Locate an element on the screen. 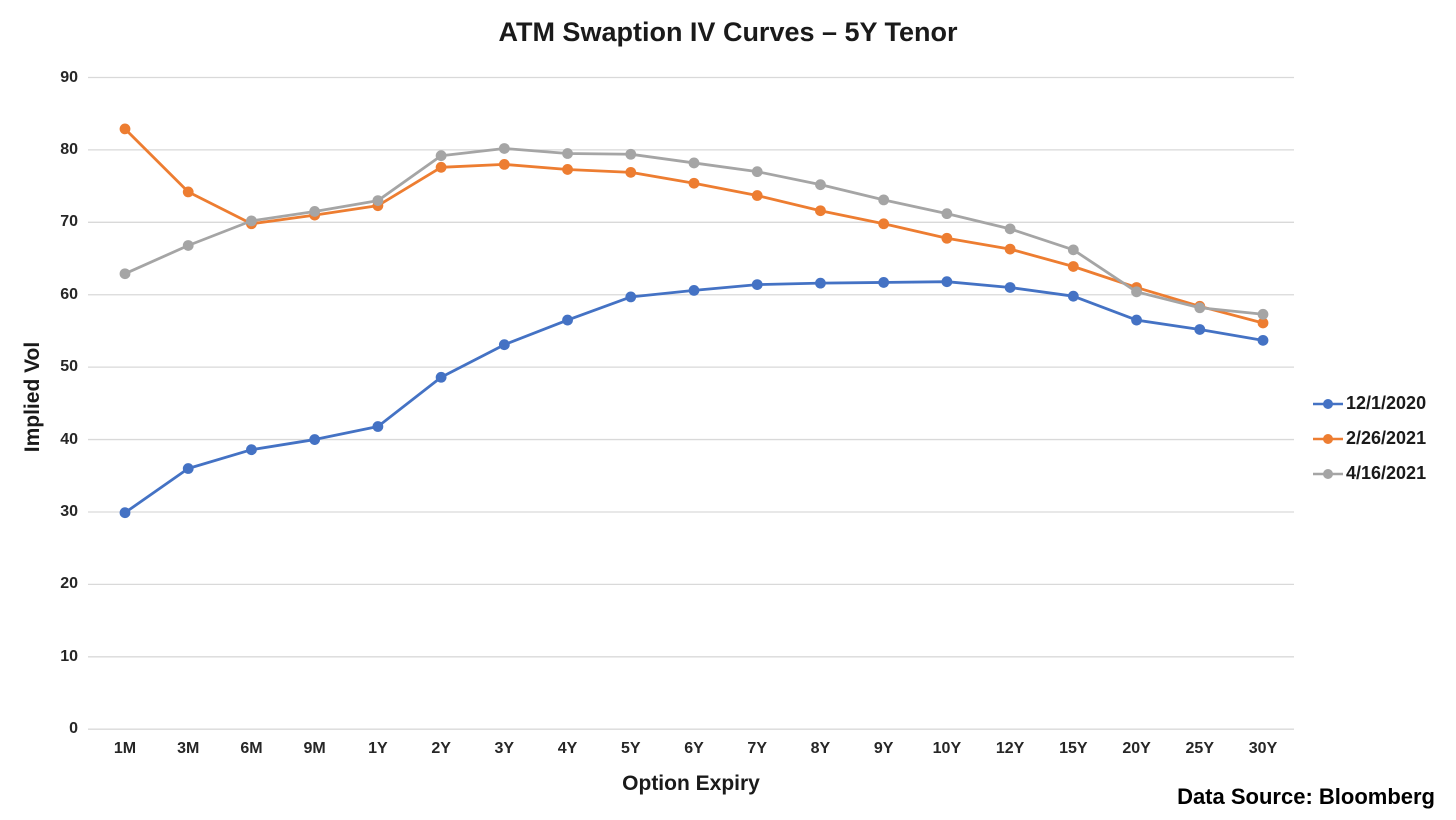 The image size is (1456, 820). y-tick-label: 50 is located at coordinates (69, 367).